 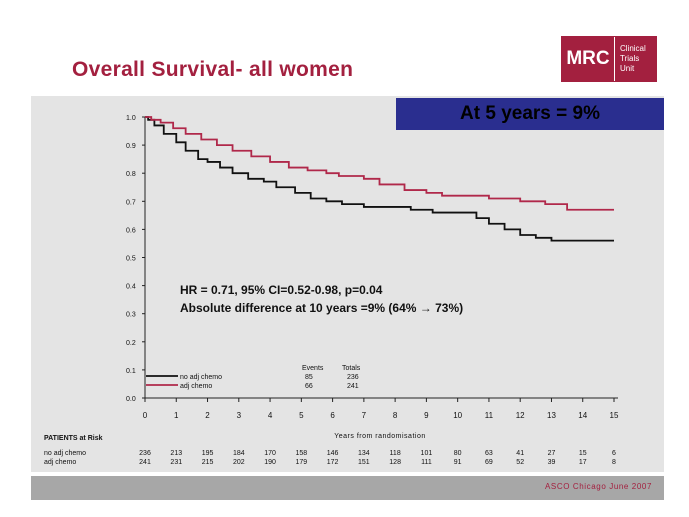 What do you see at coordinates (239, 453) in the screenshot?
I see `at-risk-value: 184` at bounding box center [239, 453].